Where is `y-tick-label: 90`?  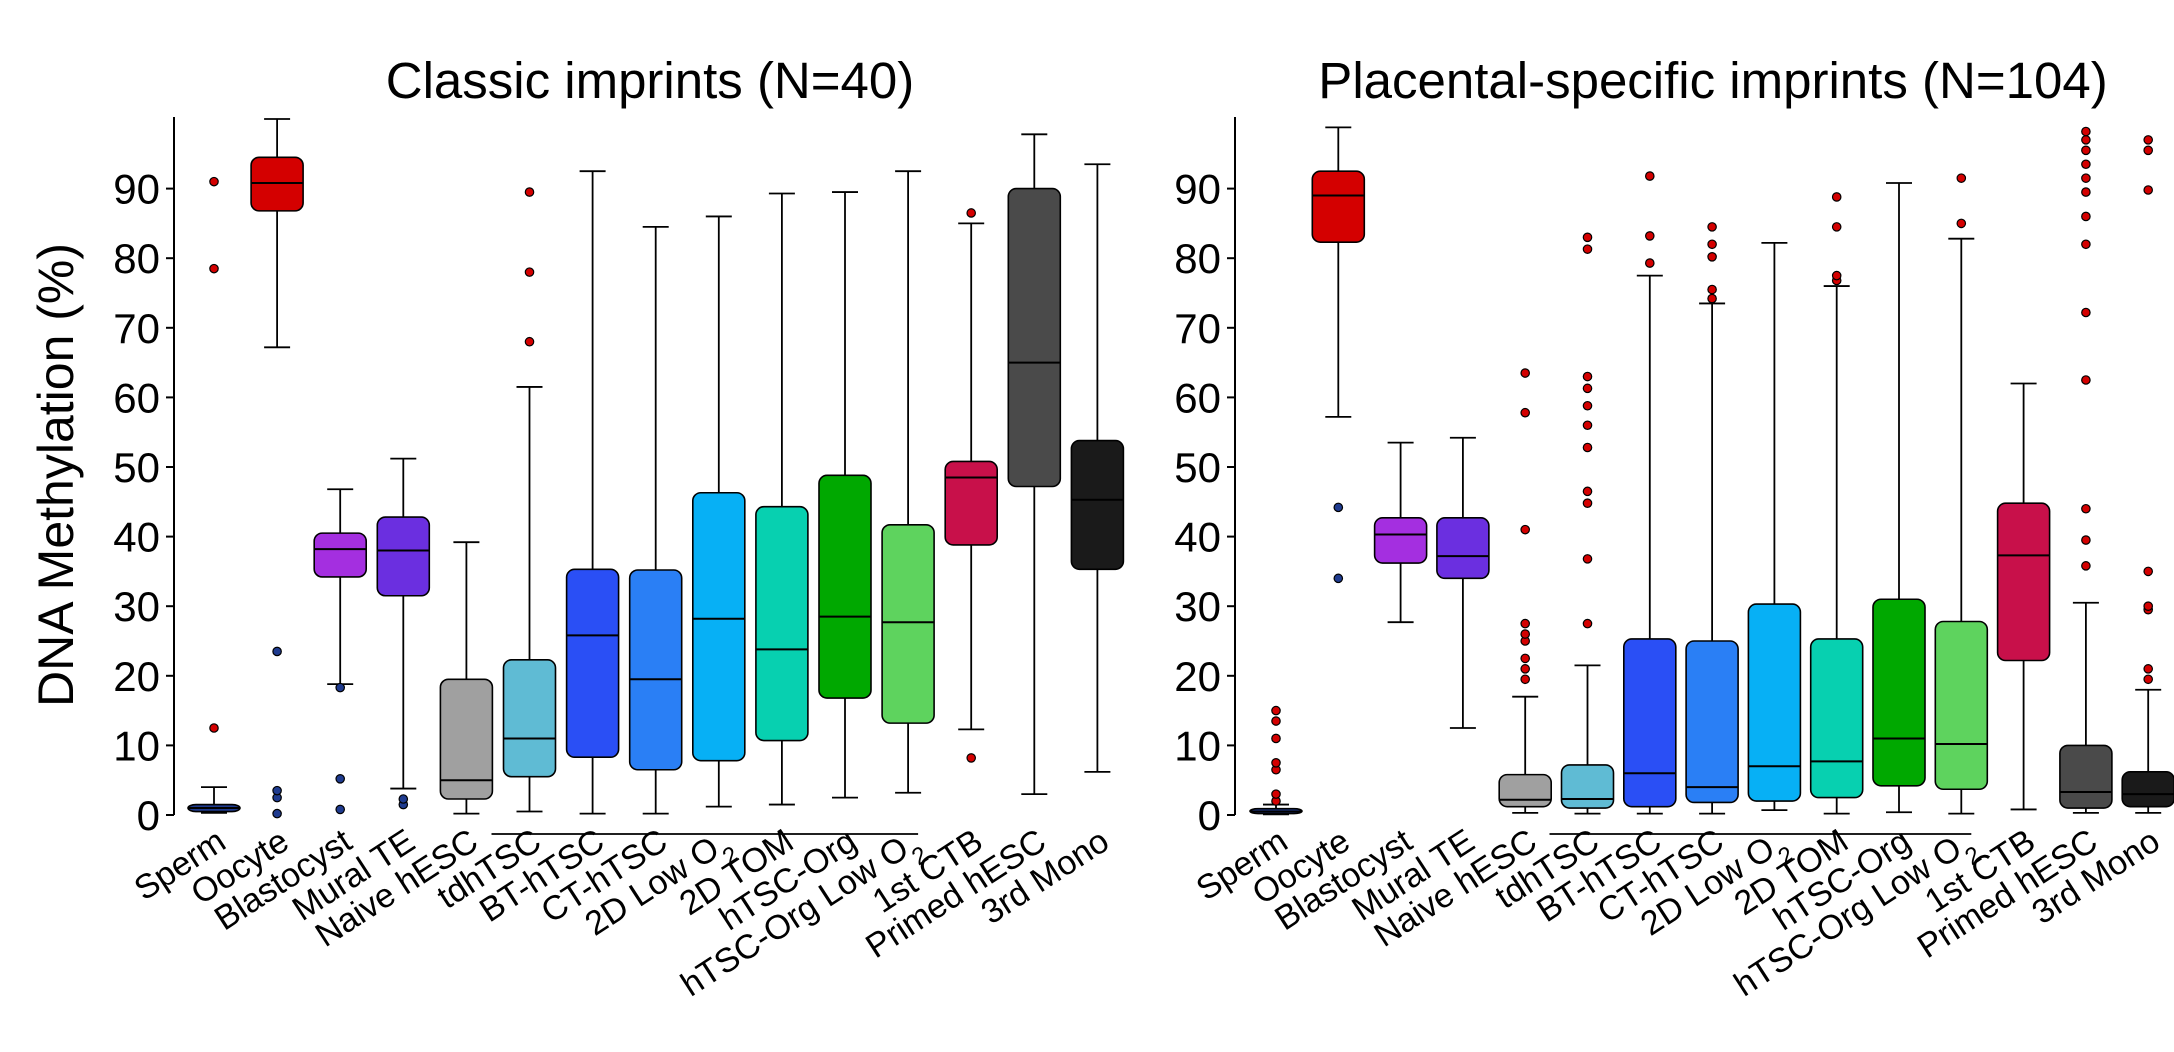 y-tick-label: 90 is located at coordinates (1197, 189).